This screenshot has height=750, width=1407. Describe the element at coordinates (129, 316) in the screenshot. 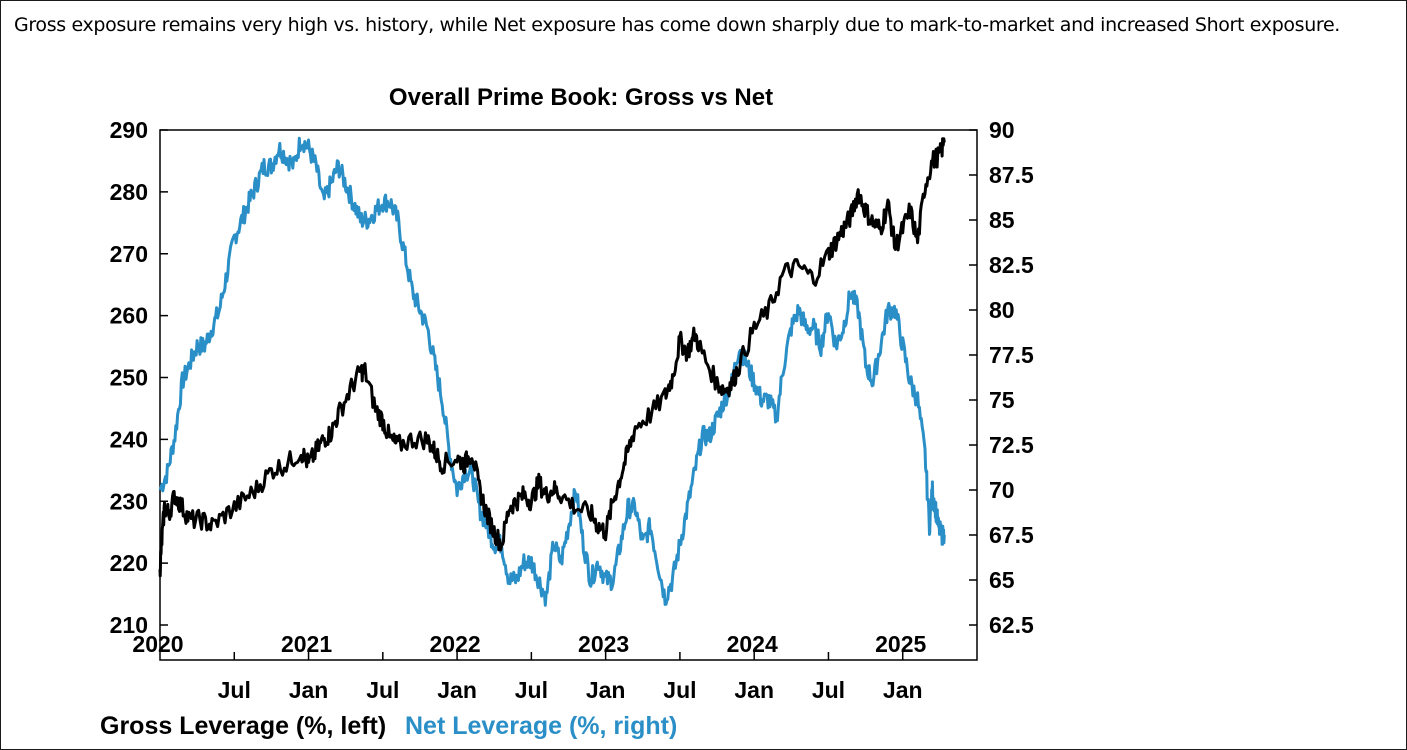

I see `left-tick-label: 260` at that location.